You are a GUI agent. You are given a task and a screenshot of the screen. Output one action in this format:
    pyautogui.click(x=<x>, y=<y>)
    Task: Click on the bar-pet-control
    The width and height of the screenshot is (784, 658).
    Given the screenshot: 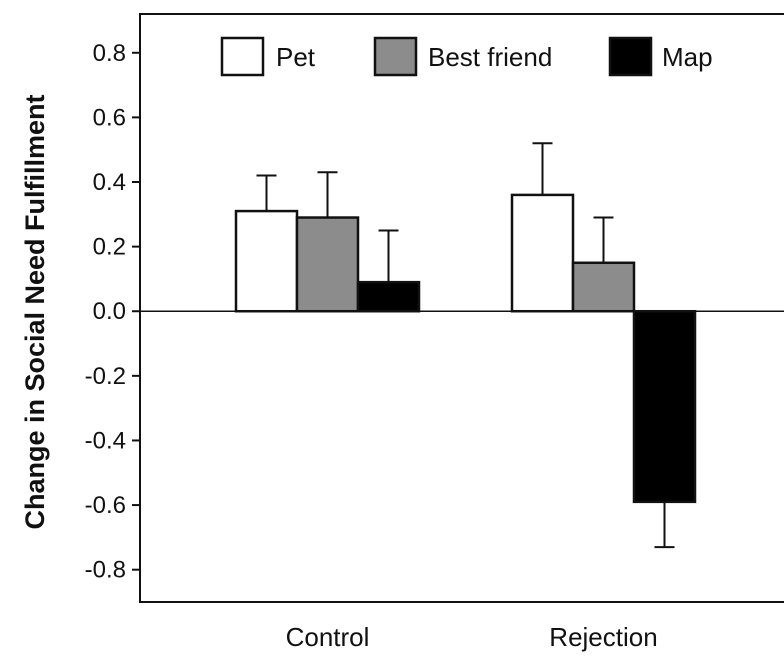 What is the action you would take?
    pyautogui.click(x=266, y=261)
    